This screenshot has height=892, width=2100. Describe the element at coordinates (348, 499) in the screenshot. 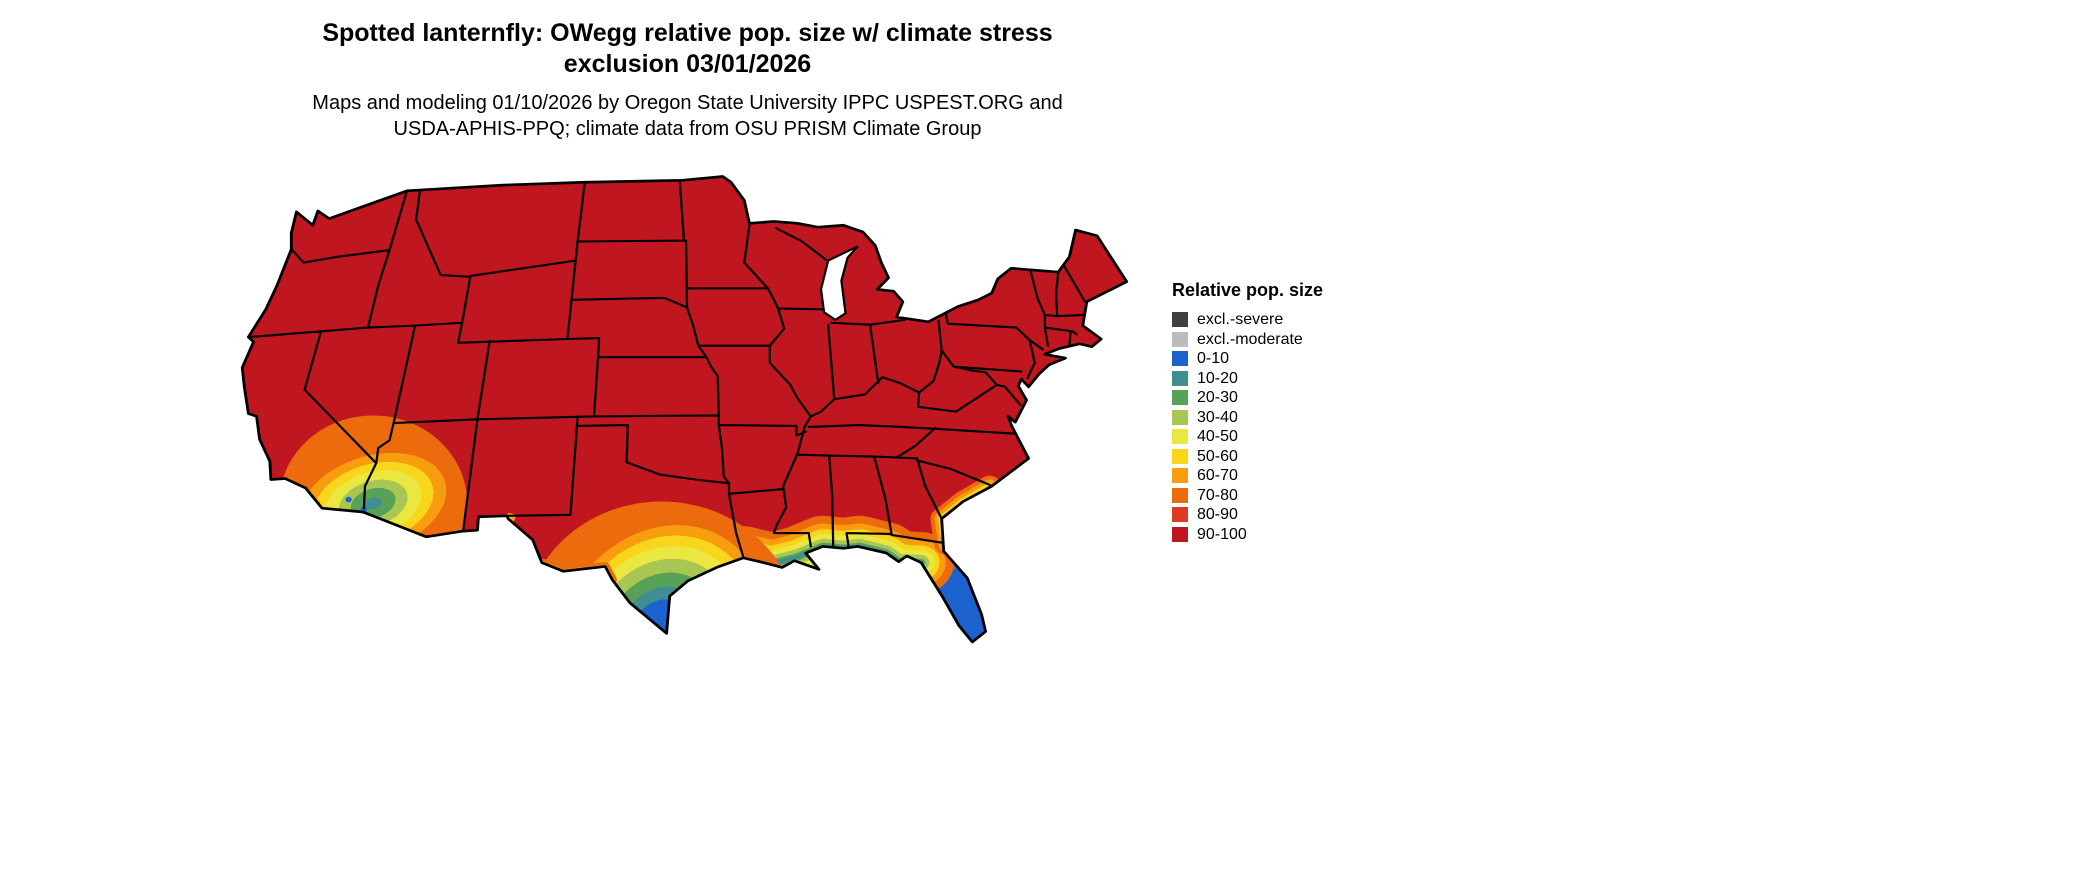

I see `salton-spot` at that location.